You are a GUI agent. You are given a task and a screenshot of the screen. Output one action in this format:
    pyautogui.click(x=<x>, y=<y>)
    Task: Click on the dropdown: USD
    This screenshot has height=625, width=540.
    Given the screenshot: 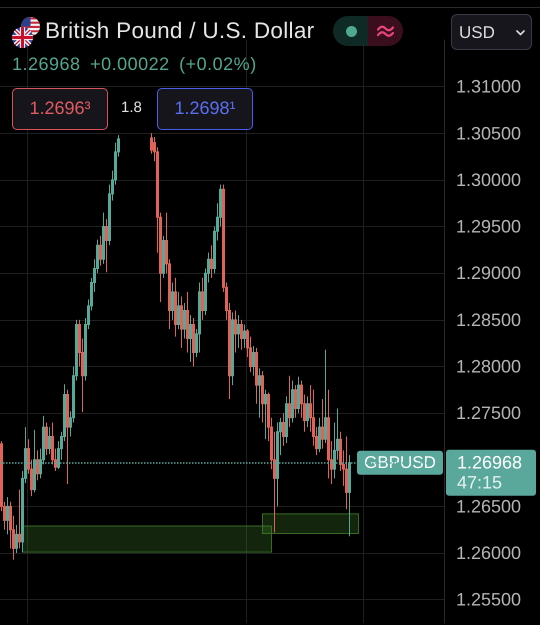 What is the action you would take?
    pyautogui.click(x=491, y=32)
    